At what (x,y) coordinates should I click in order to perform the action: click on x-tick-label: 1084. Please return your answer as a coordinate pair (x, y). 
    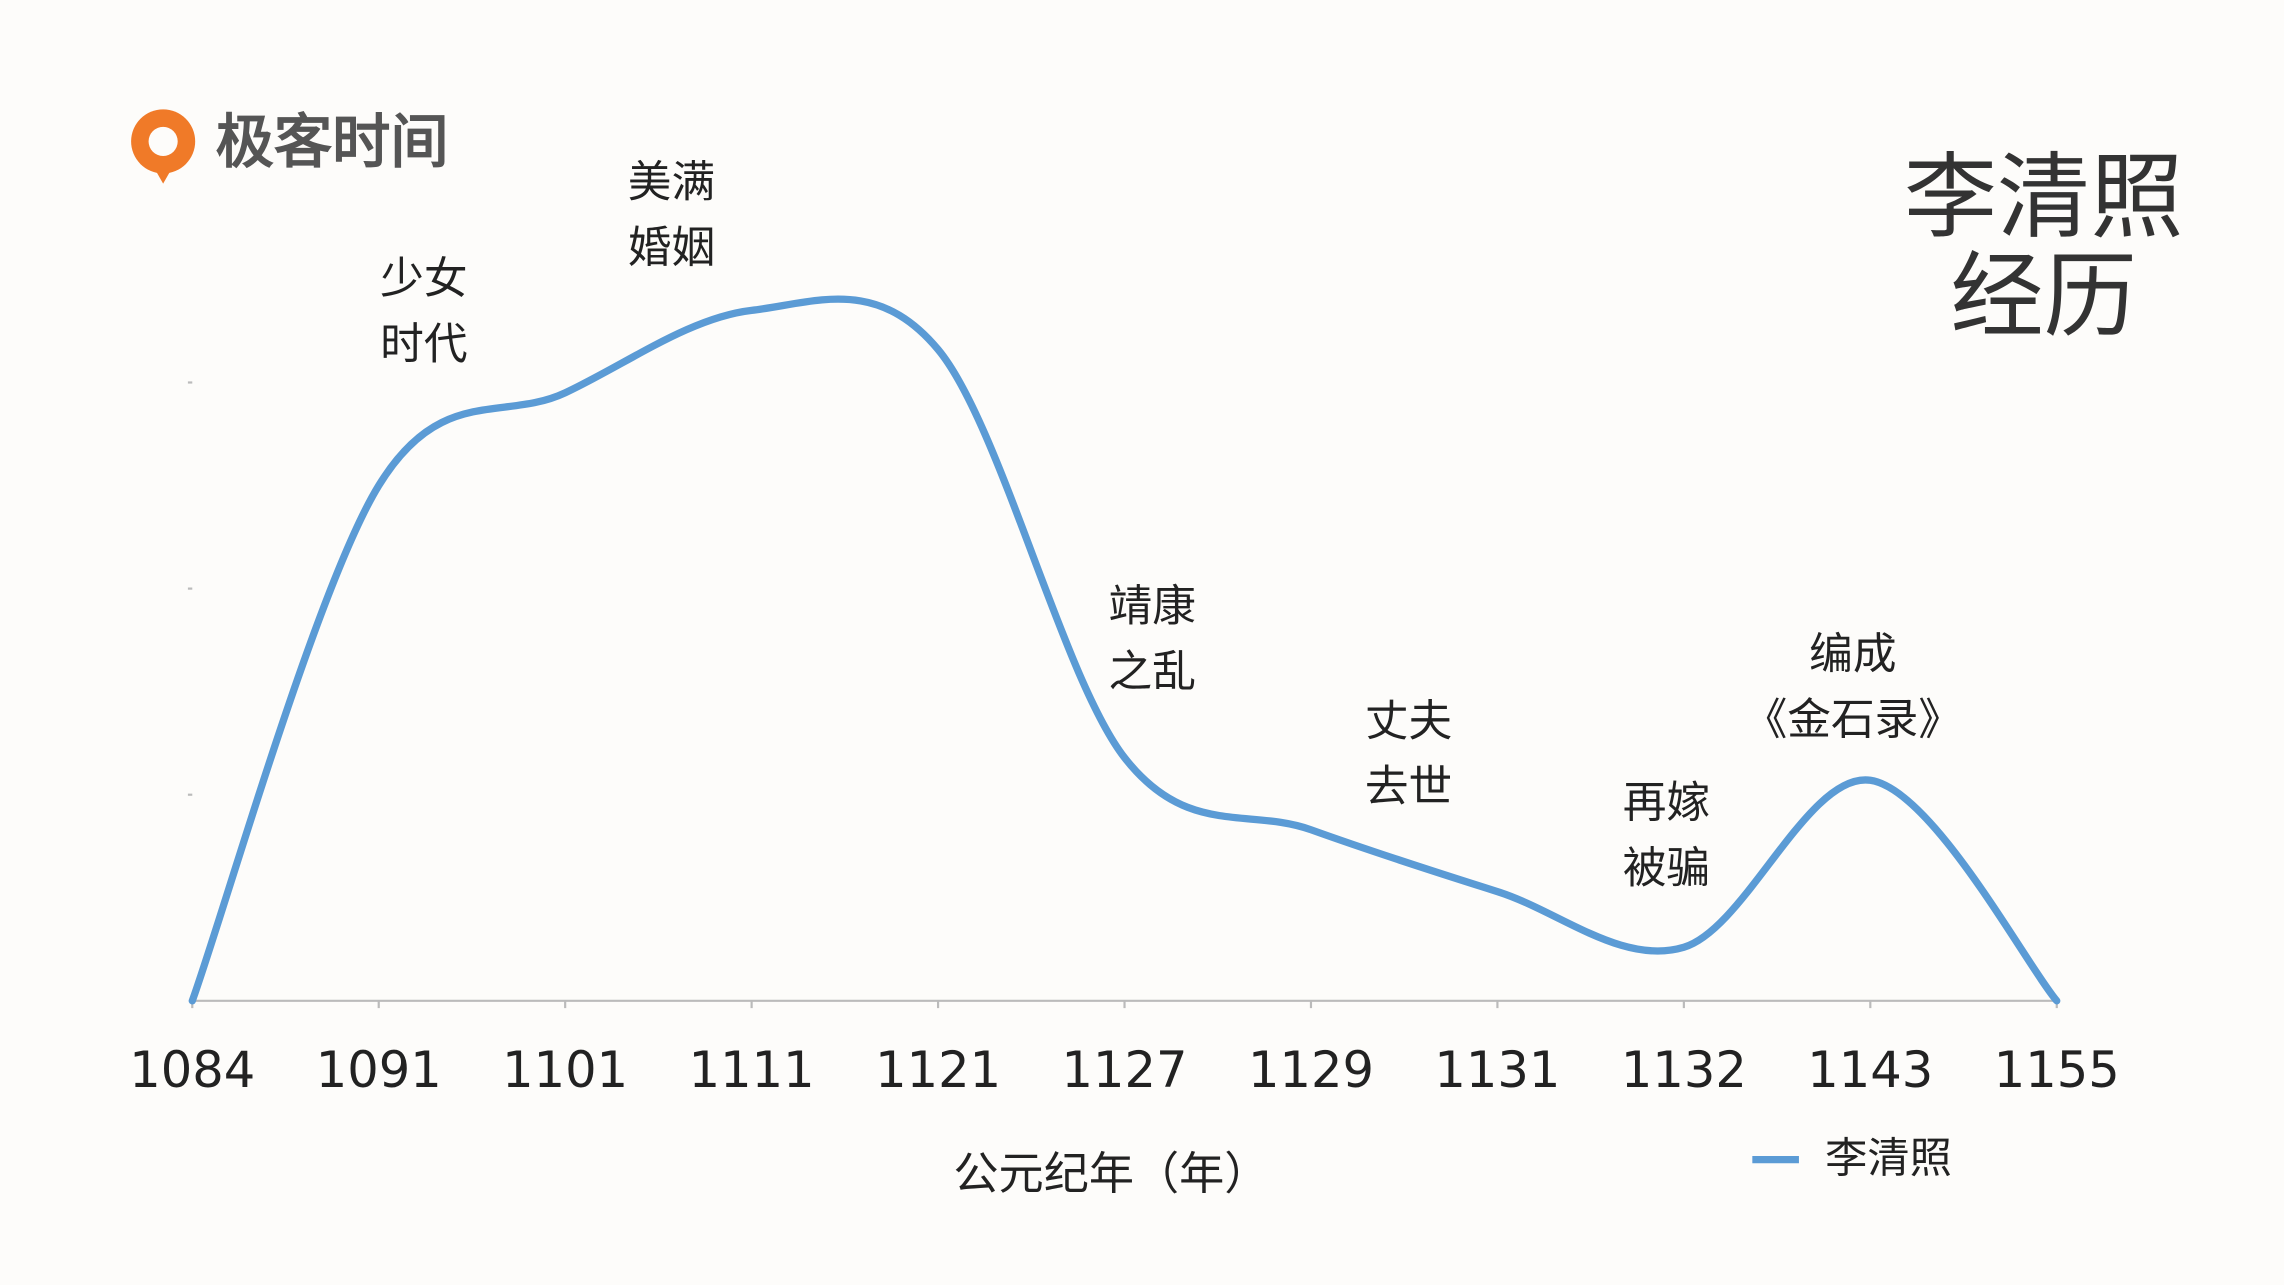
    Looking at the image, I should click on (192, 1070).